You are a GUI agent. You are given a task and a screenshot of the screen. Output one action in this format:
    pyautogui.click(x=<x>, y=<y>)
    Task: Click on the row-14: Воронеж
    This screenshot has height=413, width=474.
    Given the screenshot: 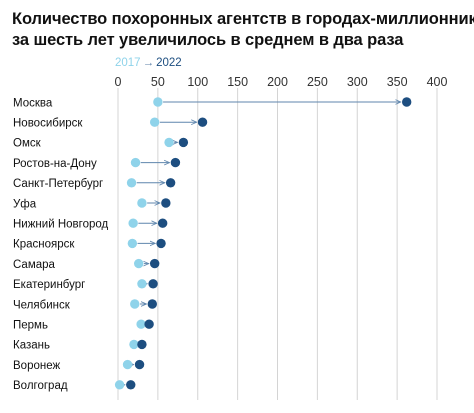 What is the action you would take?
    pyautogui.click(x=79, y=365)
    